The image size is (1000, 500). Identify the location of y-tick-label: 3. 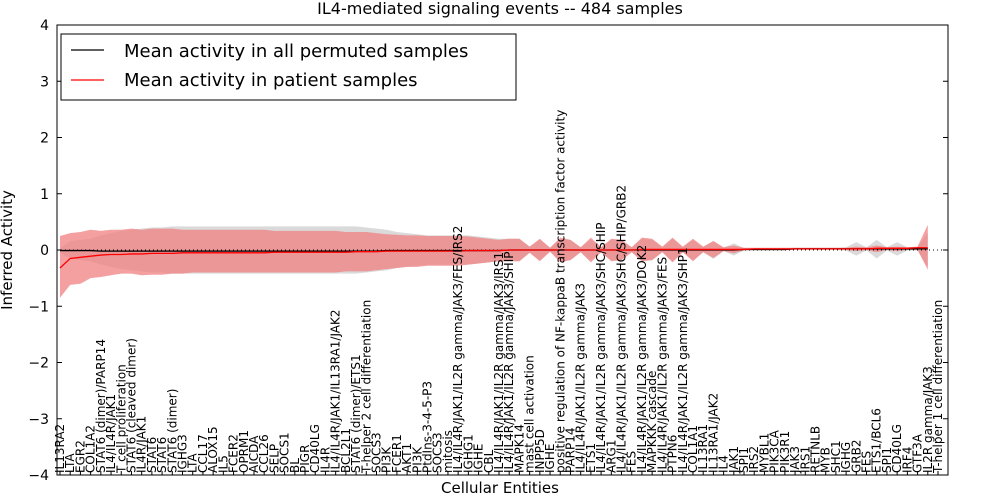
(44, 82).